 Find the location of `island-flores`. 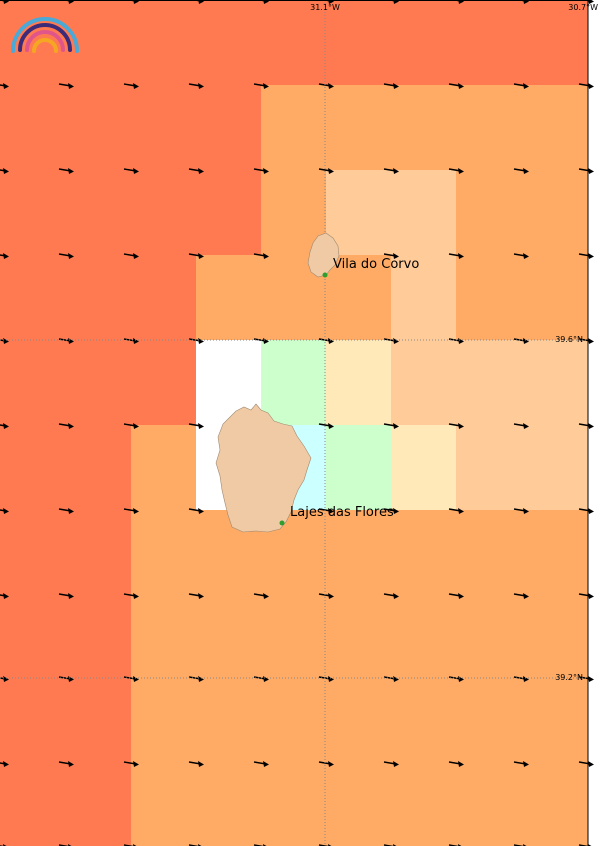

island-flores is located at coordinates (263, 468).